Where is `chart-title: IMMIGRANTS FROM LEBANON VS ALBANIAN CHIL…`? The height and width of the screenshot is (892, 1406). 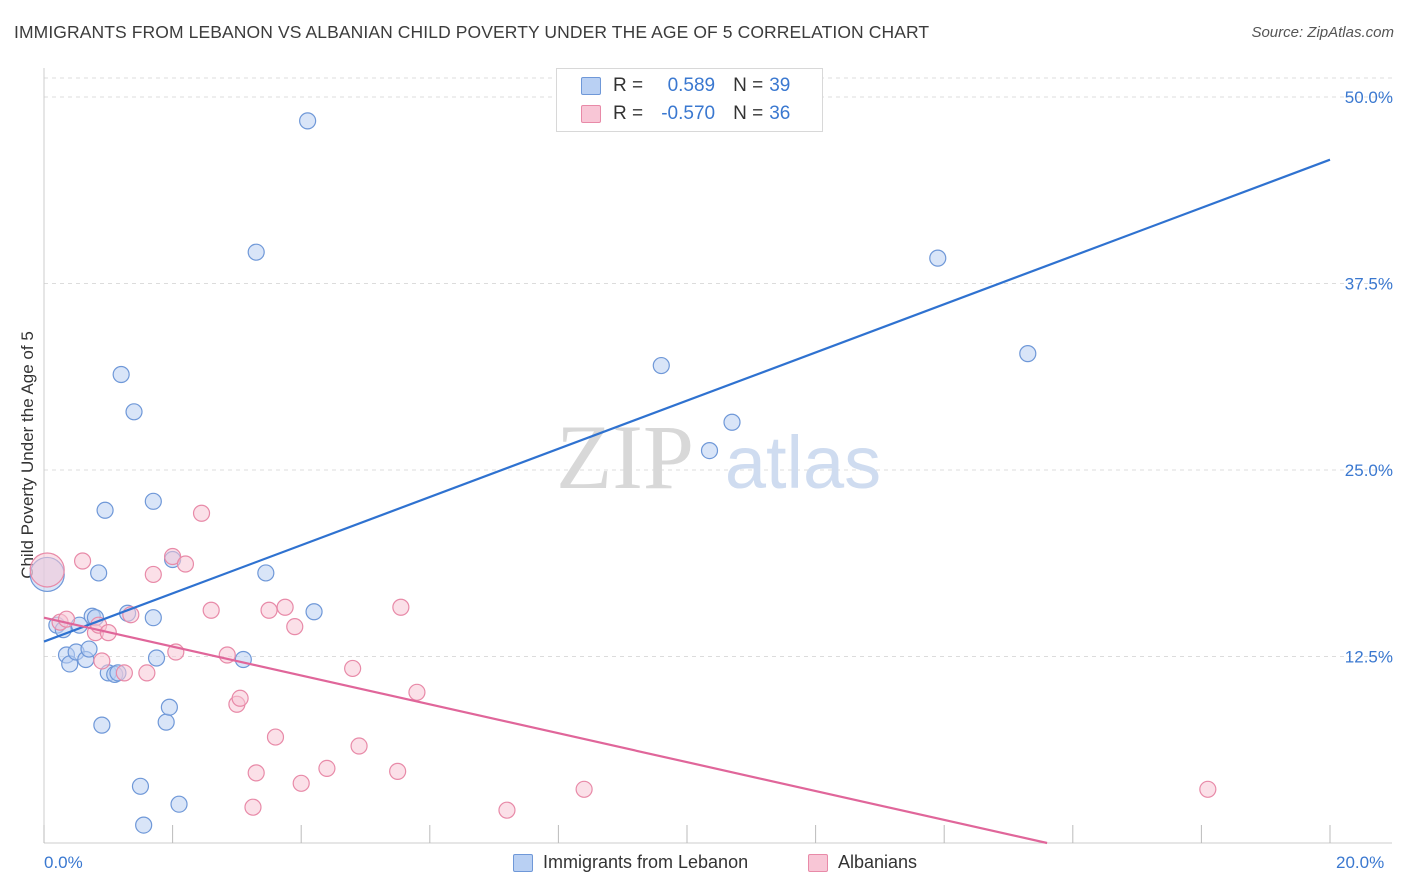
chart-title: IMMIGRANTS FROM LEBANON VS ALBANIAN CHIL… is located at coordinates (472, 32).